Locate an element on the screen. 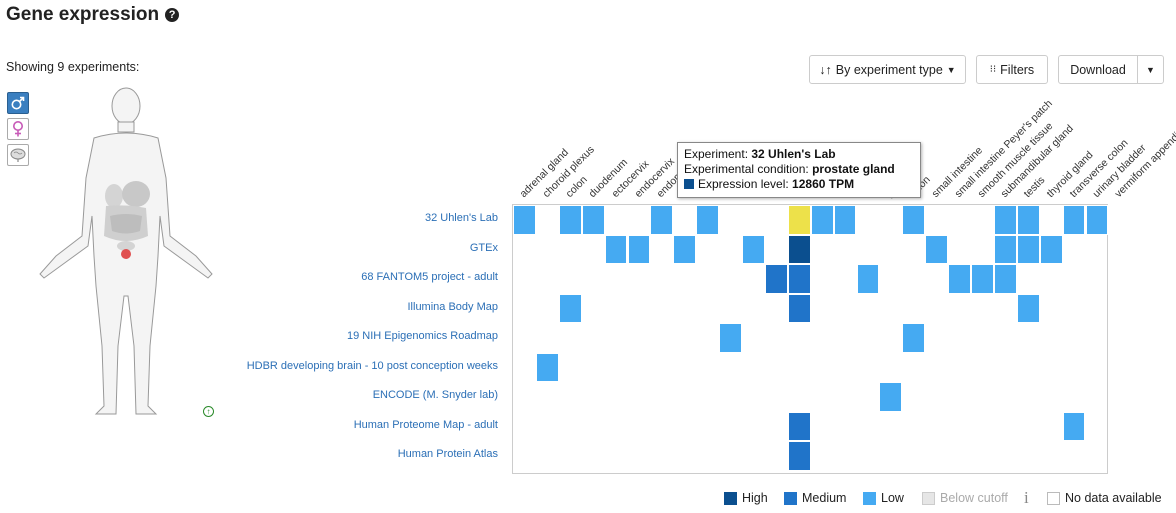  download-button: Download is located at coordinates (1098, 69).